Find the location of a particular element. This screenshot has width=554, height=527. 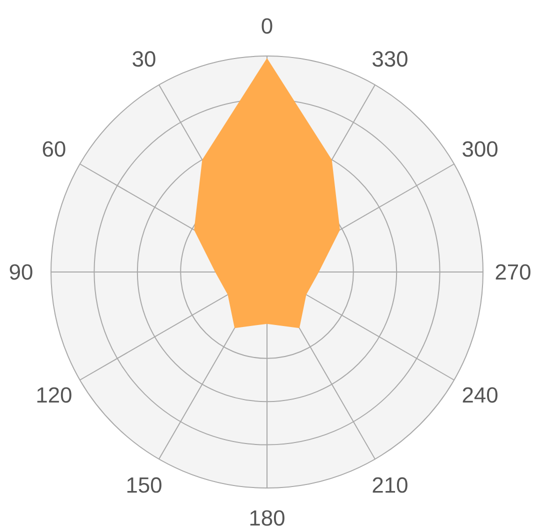

spoke-label: 330 is located at coordinates (390, 59).